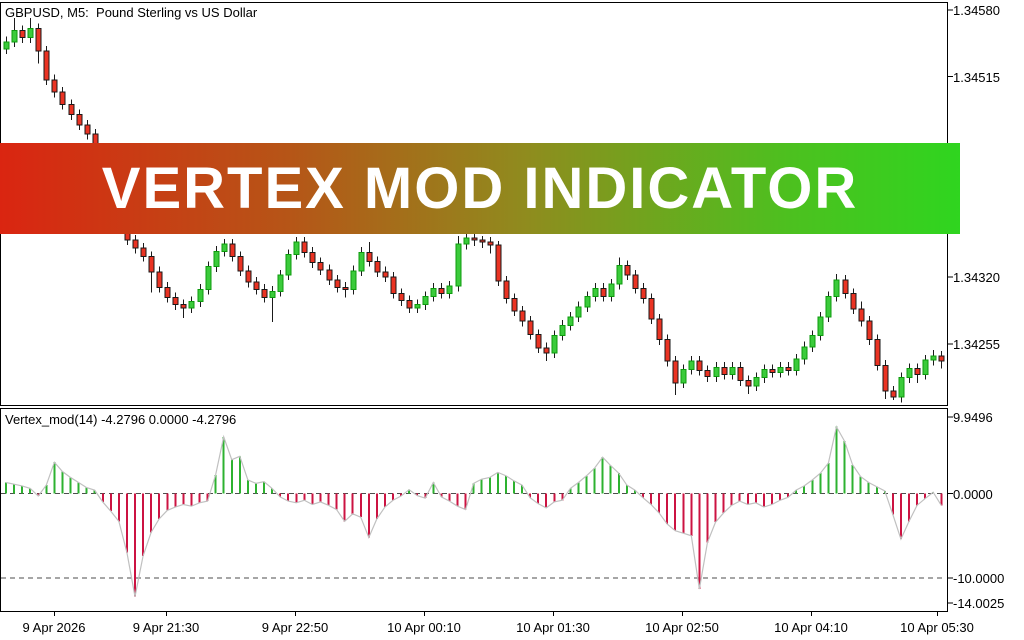 The height and width of the screenshot is (640, 1024). What do you see at coordinates (937, 627) in the screenshot?
I see `time-axis-label: 10 Apr 05:30` at bounding box center [937, 627].